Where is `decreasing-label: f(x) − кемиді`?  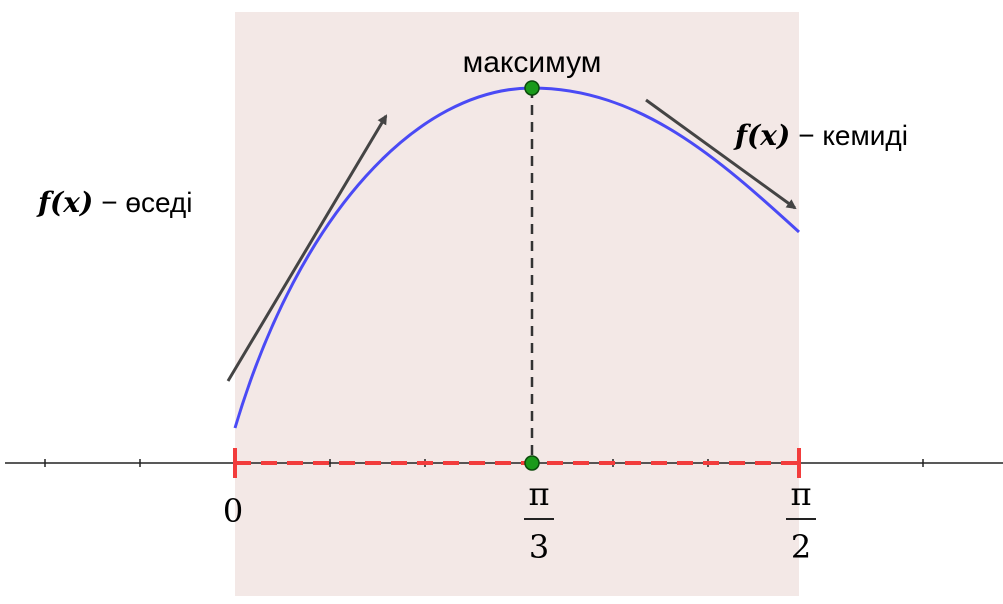 decreasing-label: f(x) − кемиді is located at coordinates (820, 135).